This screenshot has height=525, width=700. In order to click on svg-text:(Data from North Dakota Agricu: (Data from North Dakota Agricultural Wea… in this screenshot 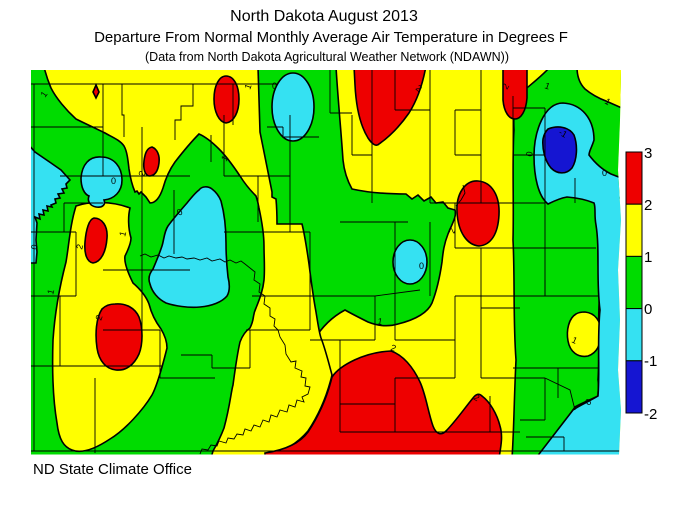, I will do `click(327, 57)`.